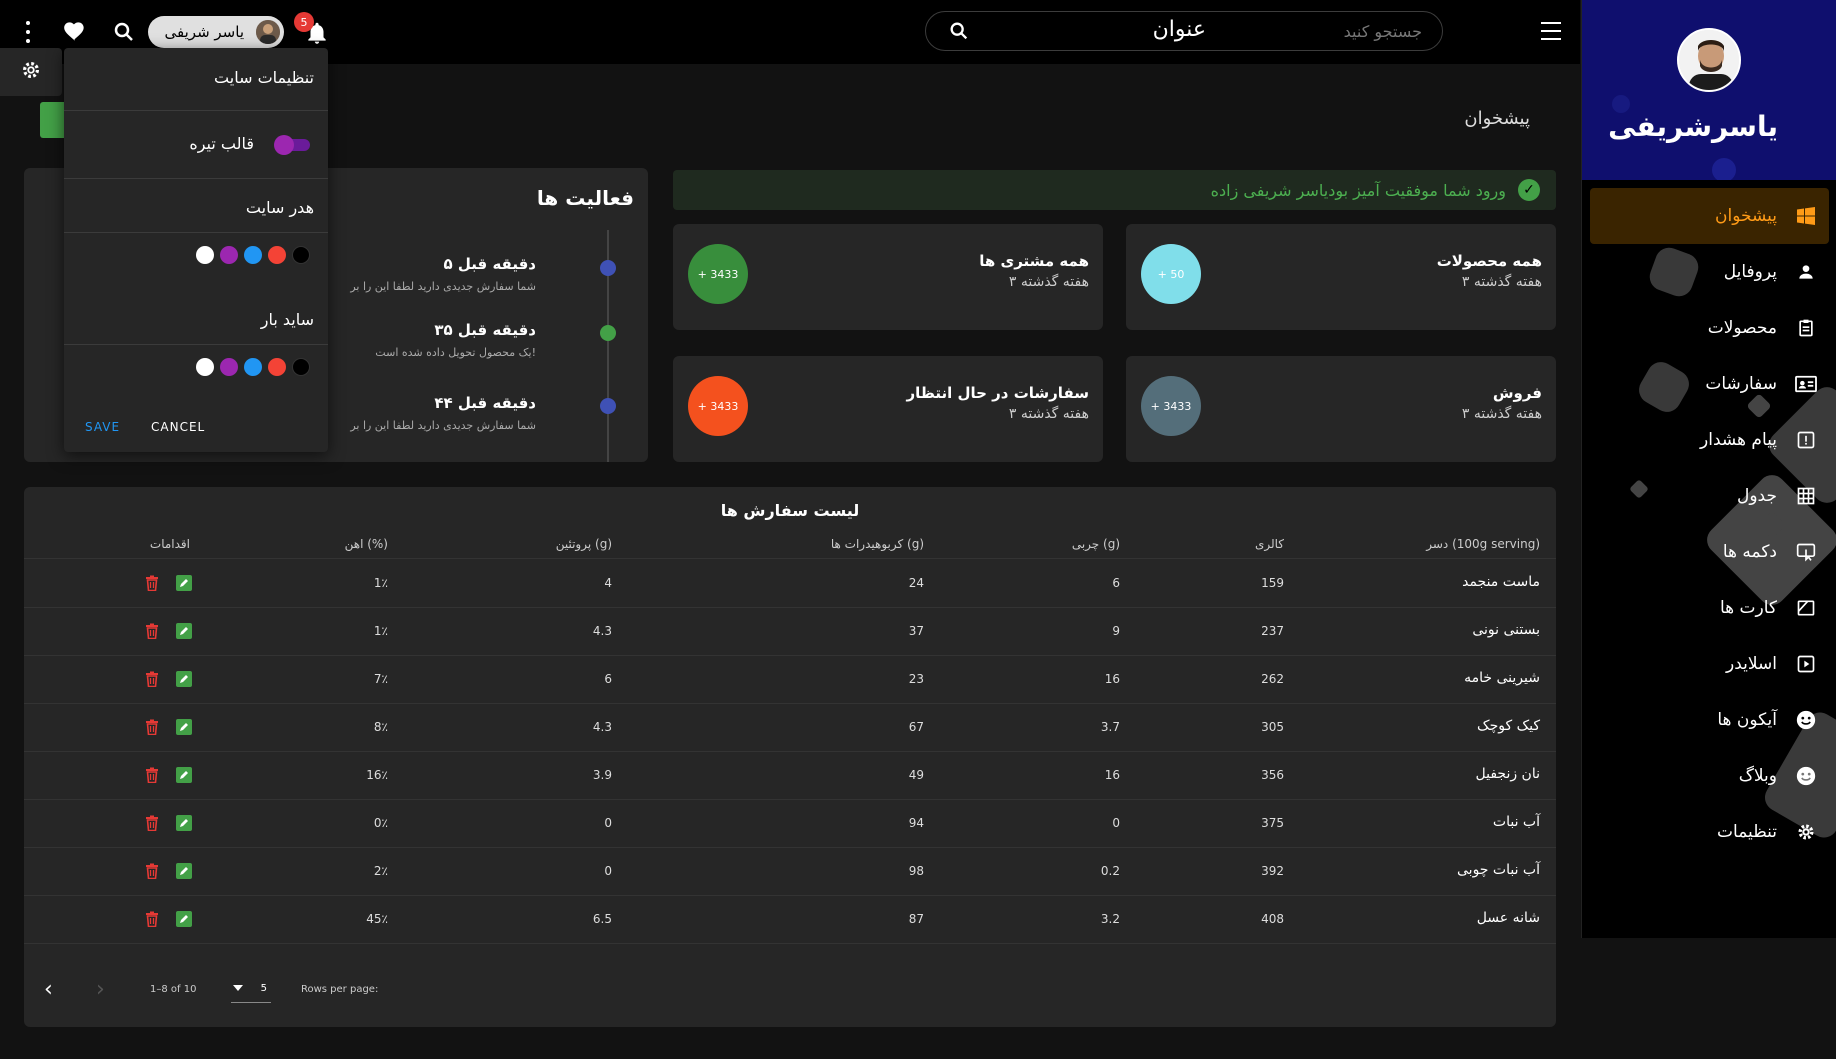  Describe the element at coordinates (1529, 190) in the screenshot. I see `check-circle-icon: ✓` at that location.